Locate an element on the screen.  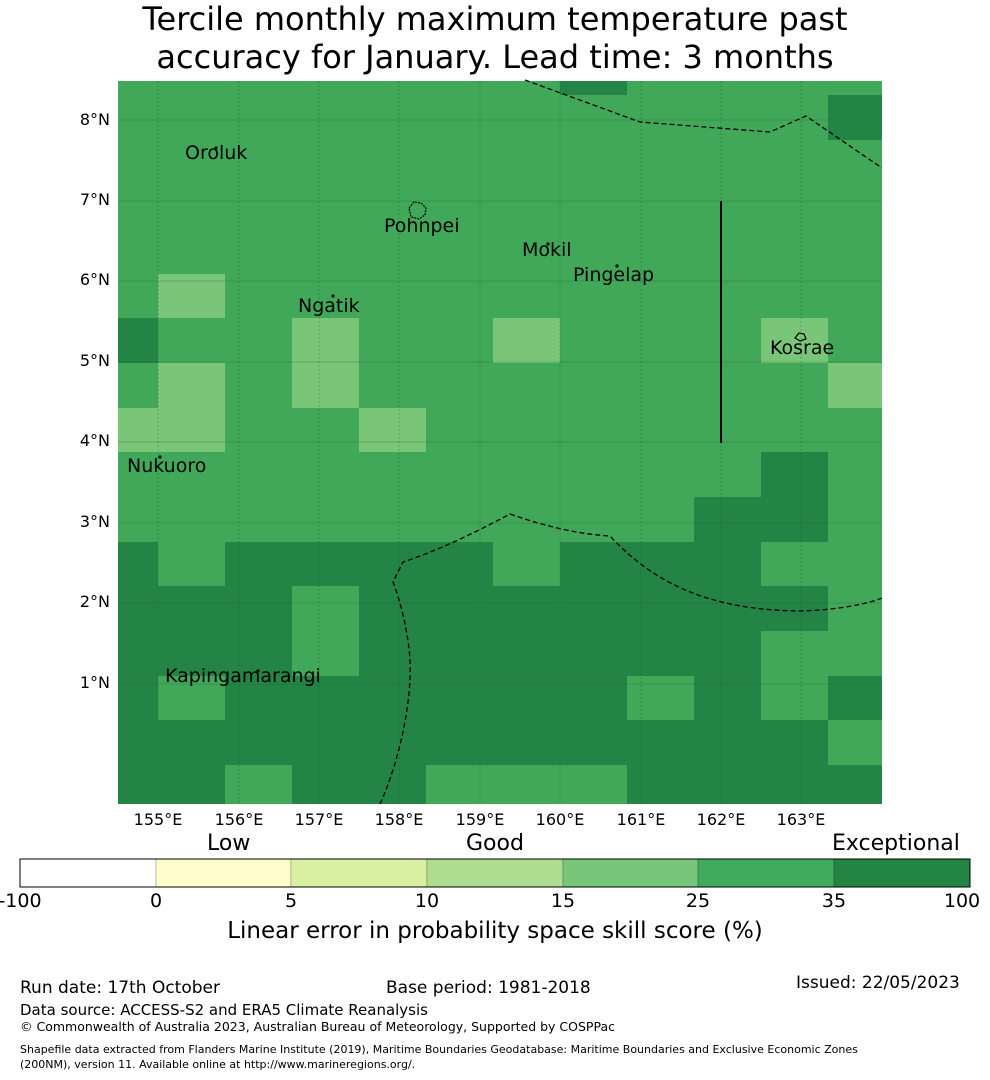
eez-boundary-north is located at coordinates (703, 124).